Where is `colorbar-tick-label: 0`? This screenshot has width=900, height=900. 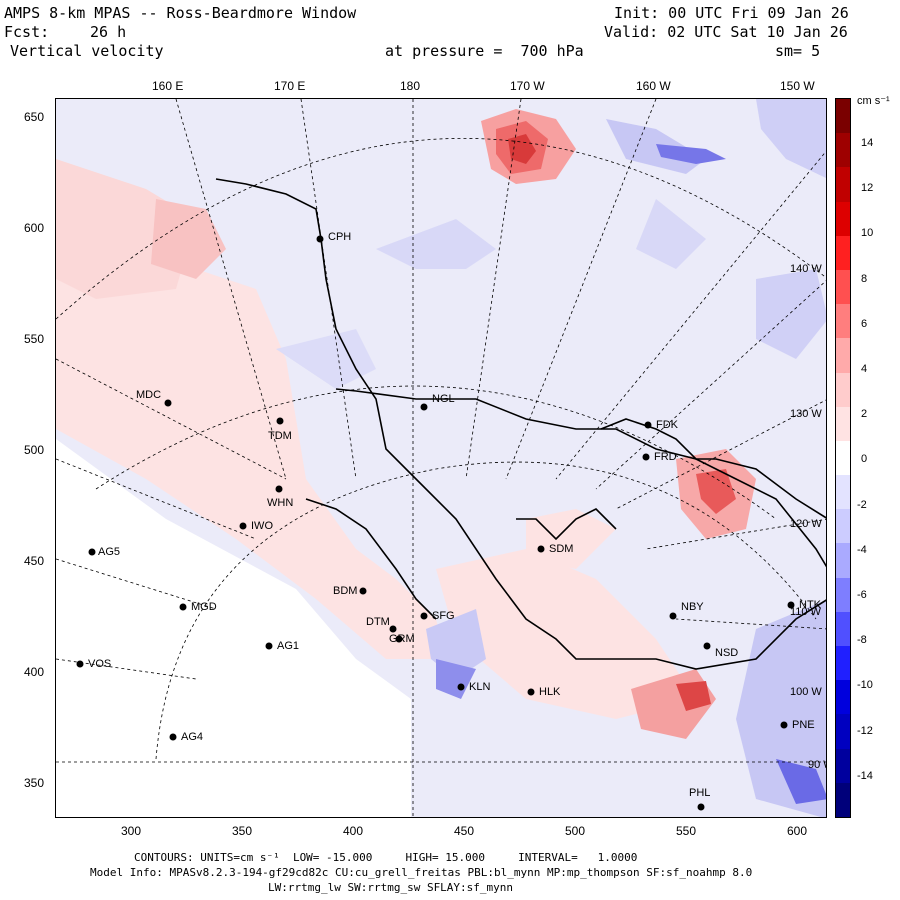 colorbar-tick-label: 0 is located at coordinates (864, 459).